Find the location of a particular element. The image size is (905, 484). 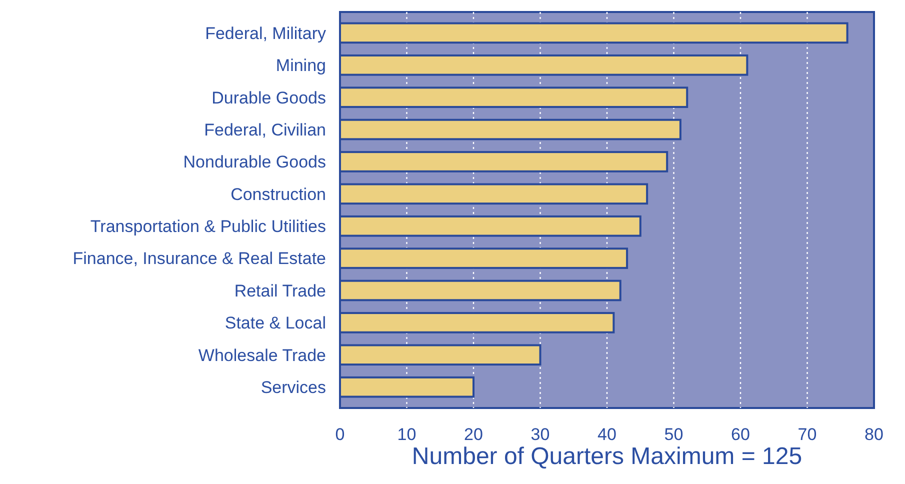

y-tick-label: State & Local is located at coordinates (275, 323).